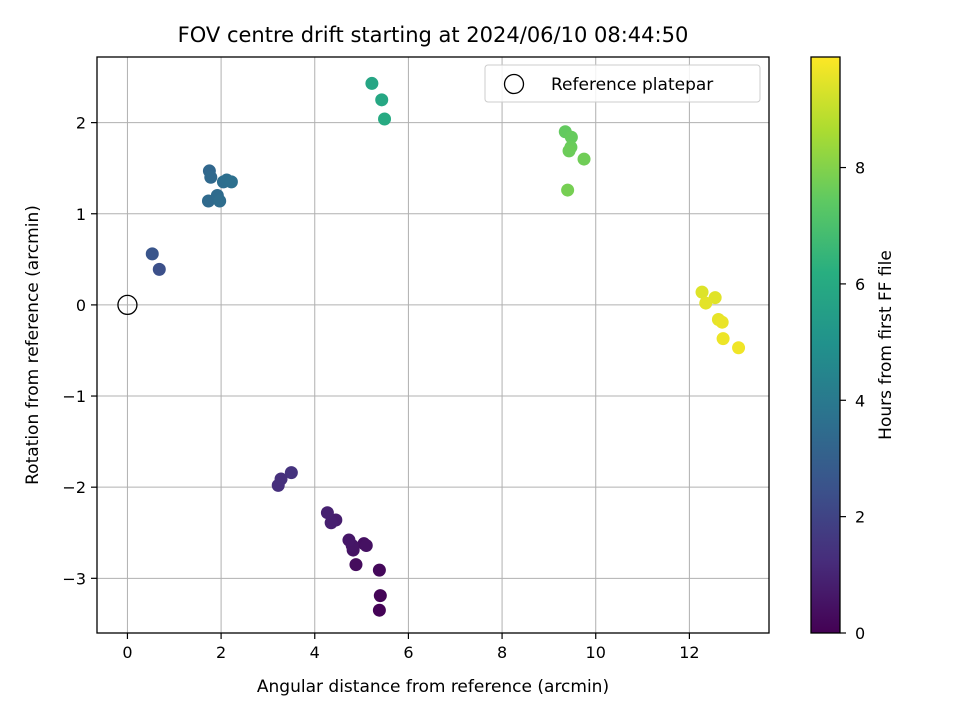 This screenshot has height=720, width=960. What do you see at coordinates (127, 652) in the screenshot?
I see `x-tick-label: 0` at bounding box center [127, 652].